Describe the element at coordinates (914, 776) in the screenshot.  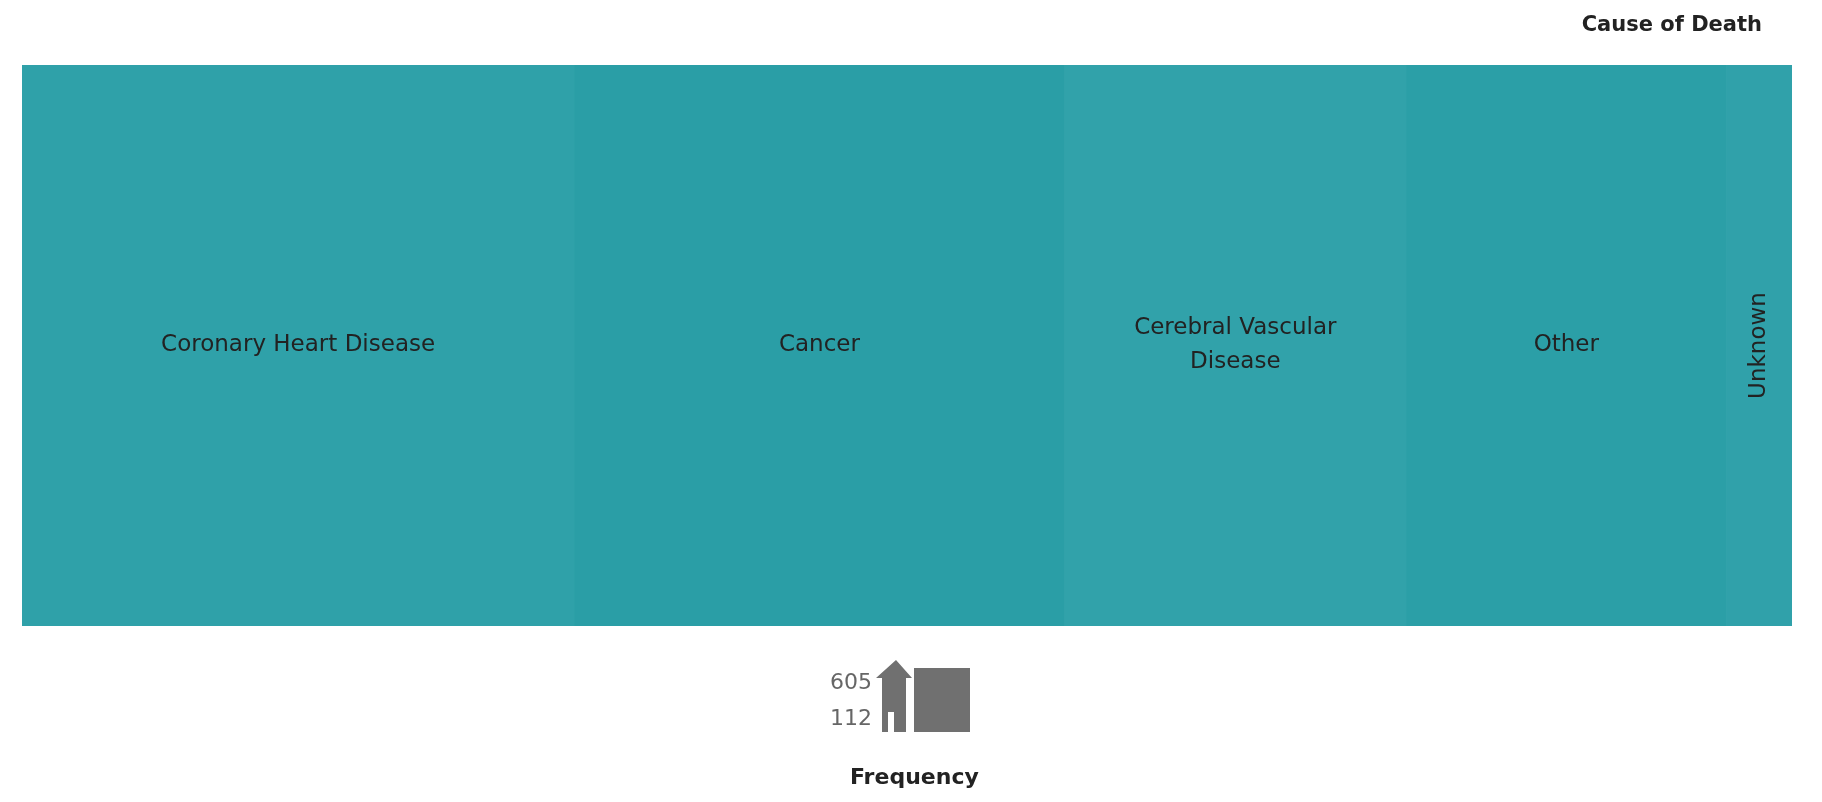
I see `legend-title: Frequency` at that location.